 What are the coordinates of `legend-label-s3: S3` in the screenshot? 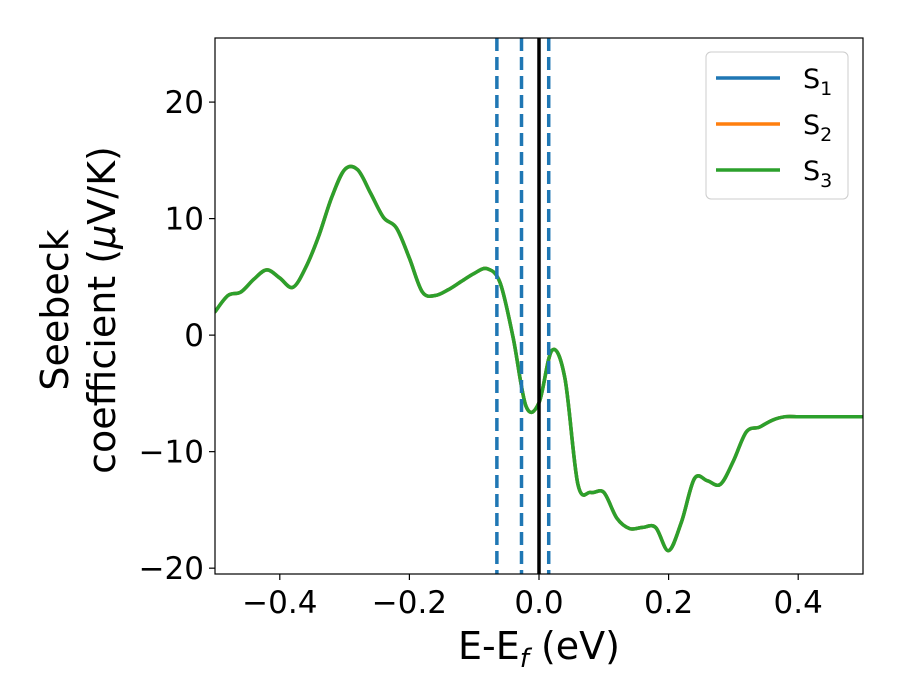 It's located at (817, 174).